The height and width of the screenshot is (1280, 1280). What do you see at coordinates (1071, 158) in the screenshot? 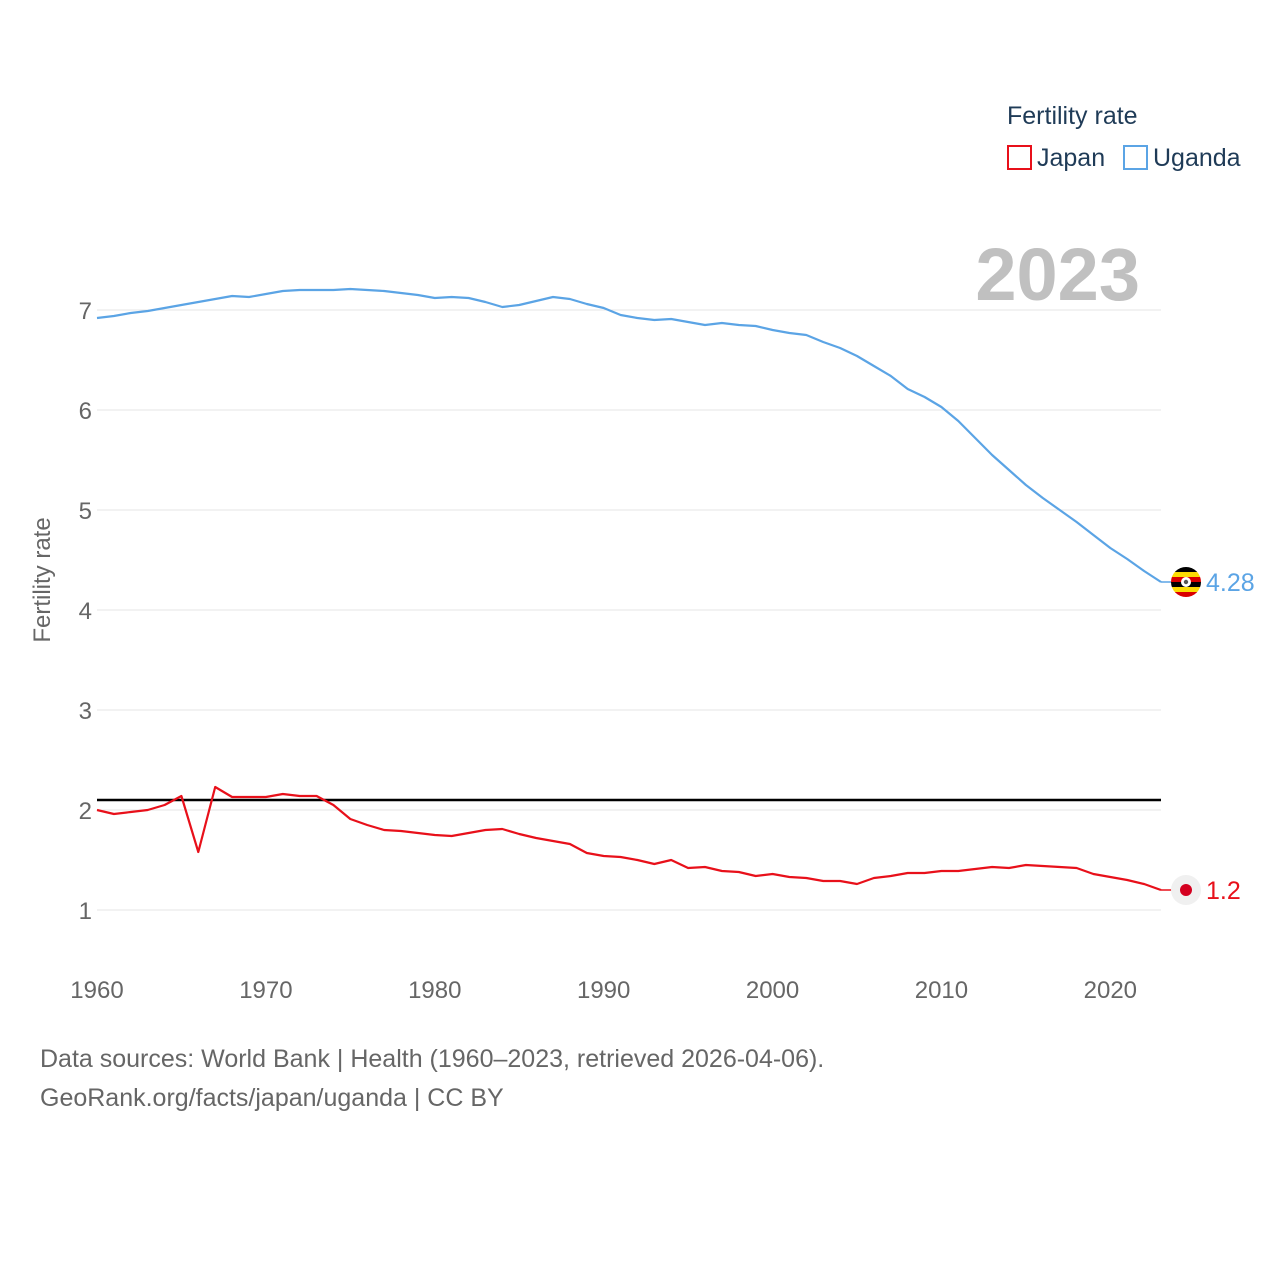
I see `legend-label-japan: Japan` at bounding box center [1071, 158].